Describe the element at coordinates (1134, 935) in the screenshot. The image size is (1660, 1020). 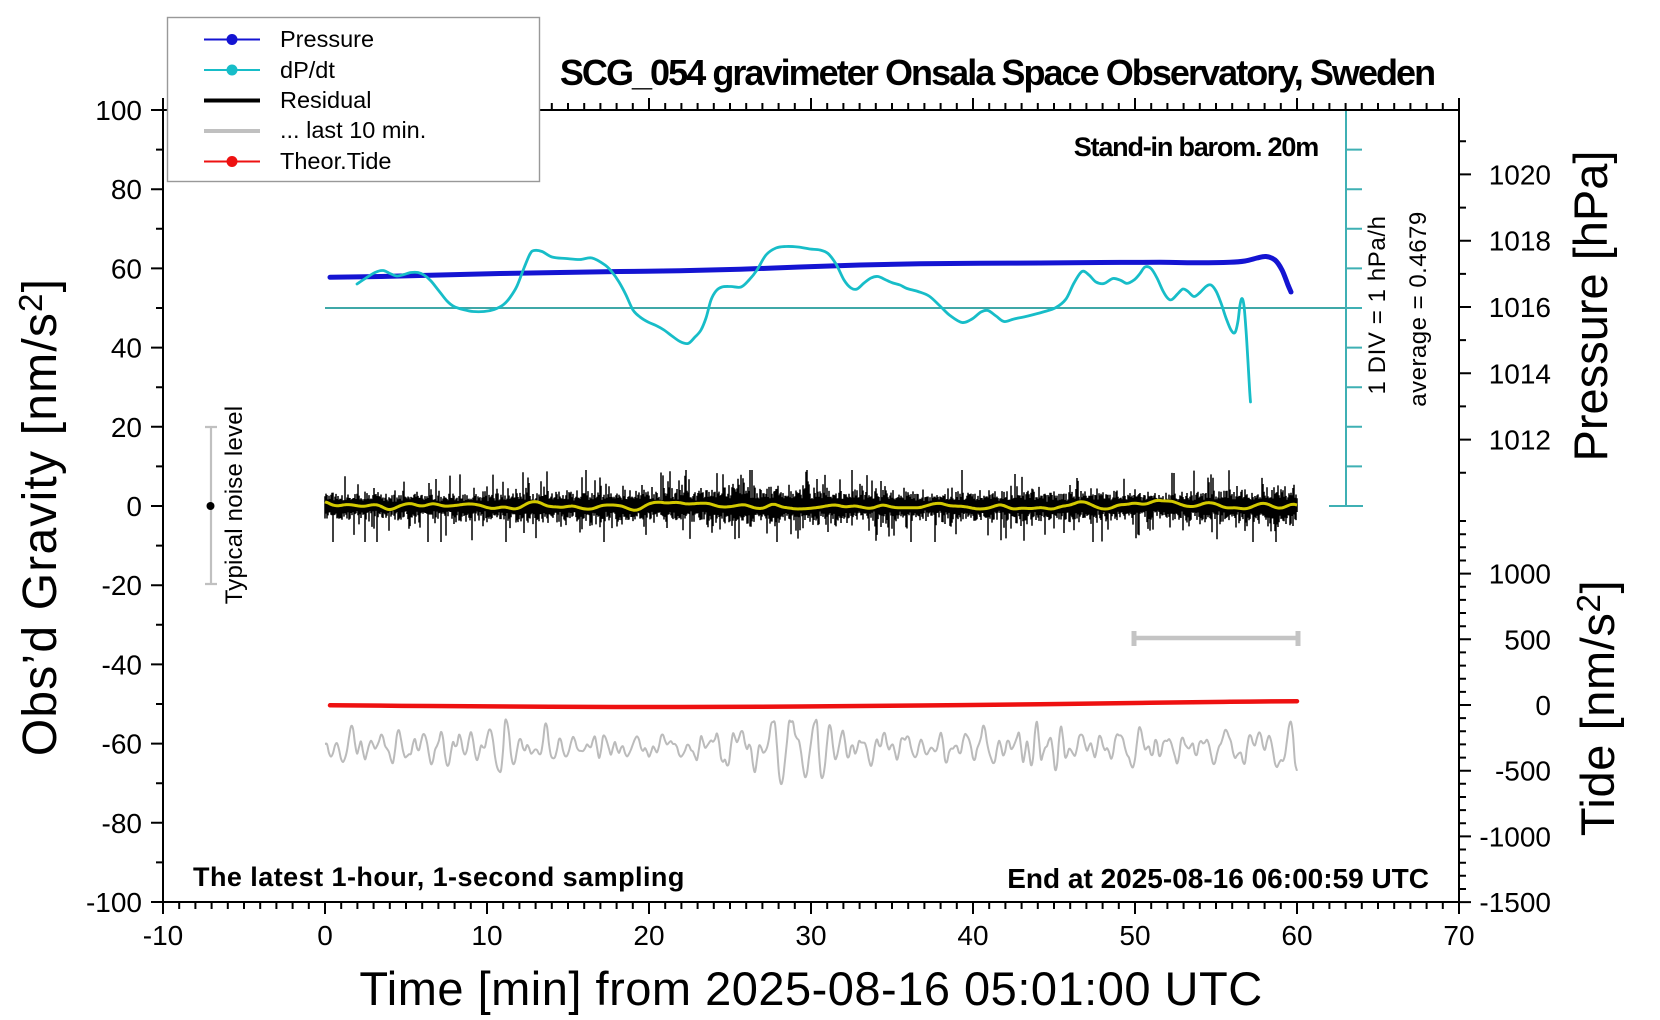
I see `svg-text: 50` at that location.